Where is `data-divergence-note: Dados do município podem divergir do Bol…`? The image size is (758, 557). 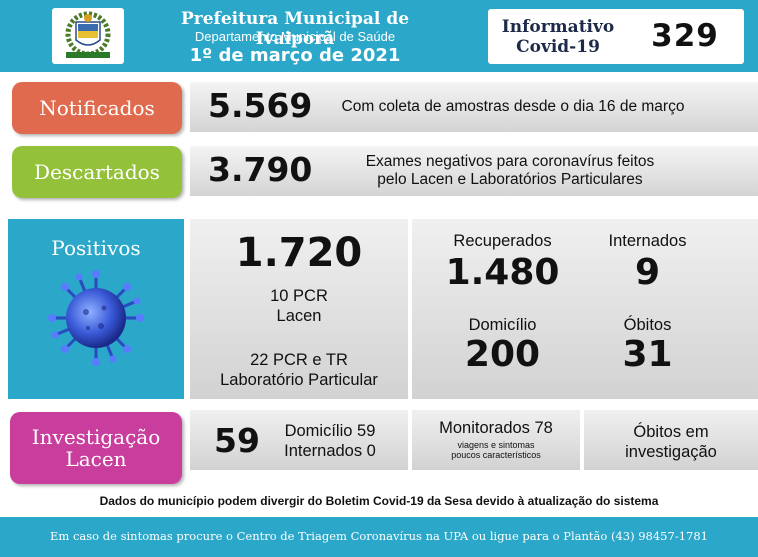
data-divergence-note: Dados do município podem divergir do Bol… is located at coordinates (379, 501).